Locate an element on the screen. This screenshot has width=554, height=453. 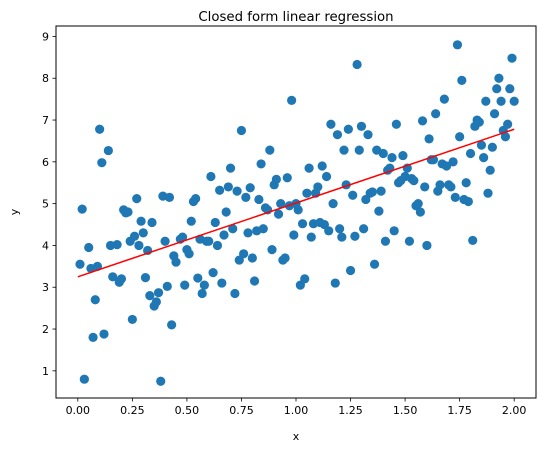
y-tick-label-9: 9 is located at coordinates (45, 36).